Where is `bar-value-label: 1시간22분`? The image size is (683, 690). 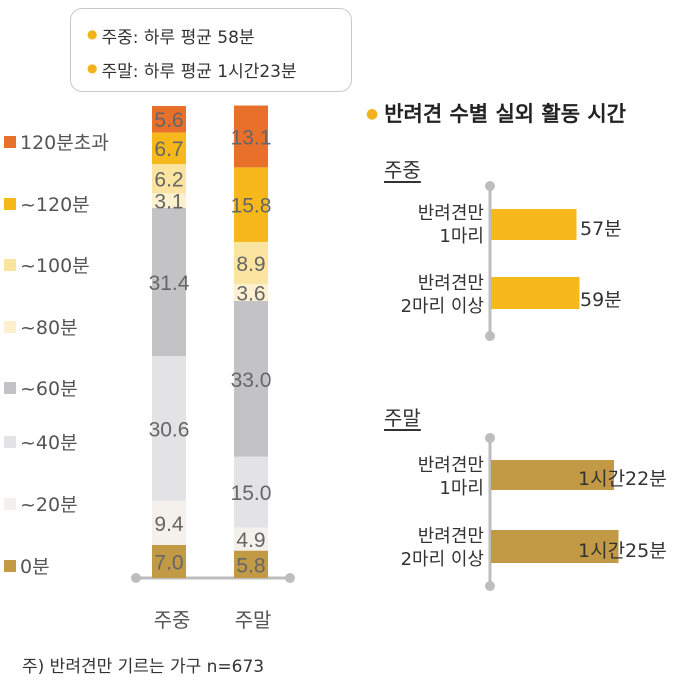 bar-value-label: 1시간22분 is located at coordinates (622, 479).